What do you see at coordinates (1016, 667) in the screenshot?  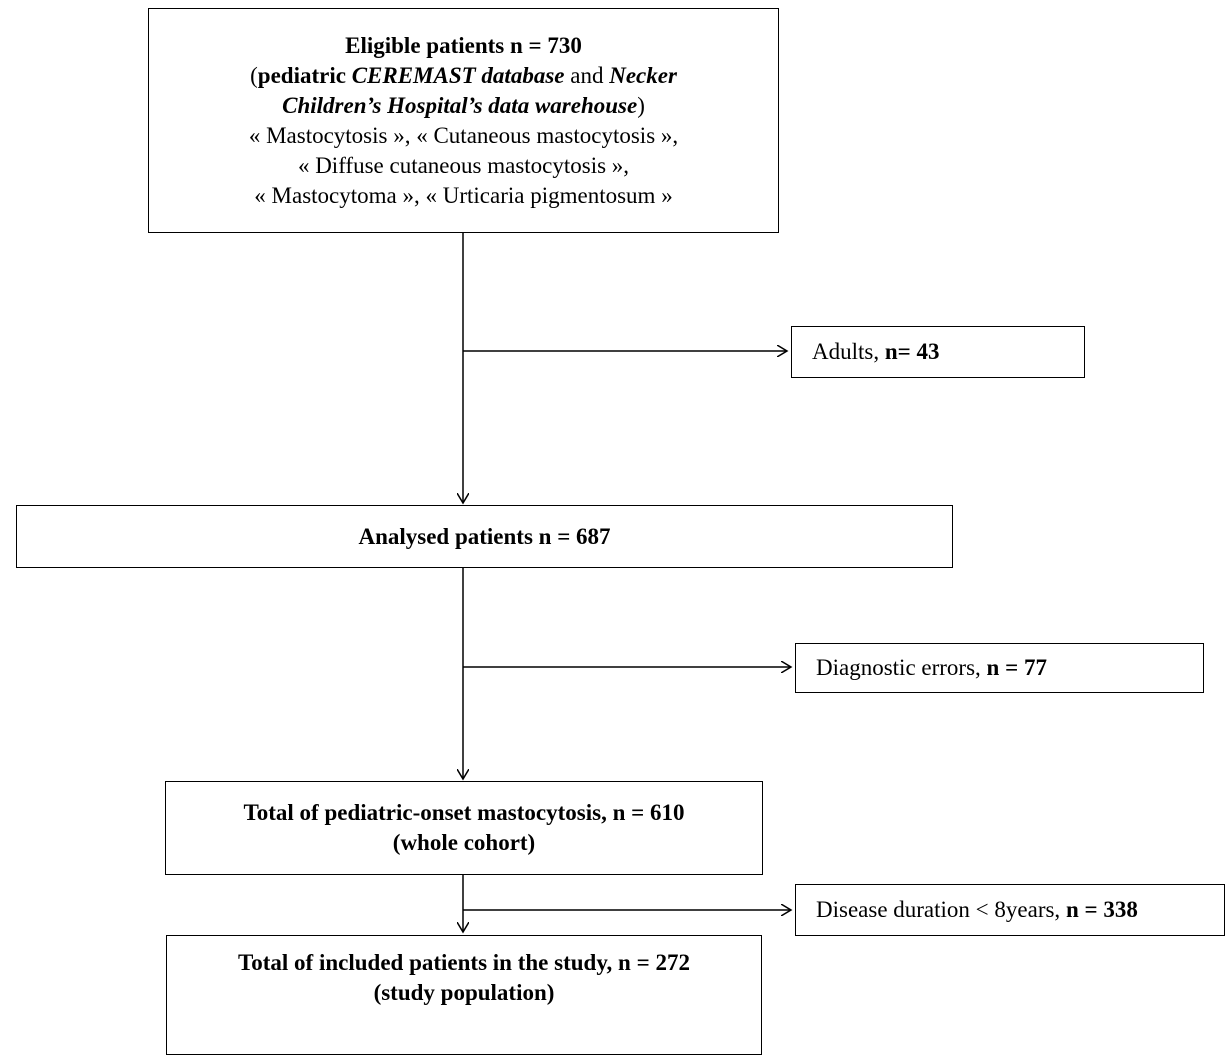 I see `errors-count: n = 77` at bounding box center [1016, 667].